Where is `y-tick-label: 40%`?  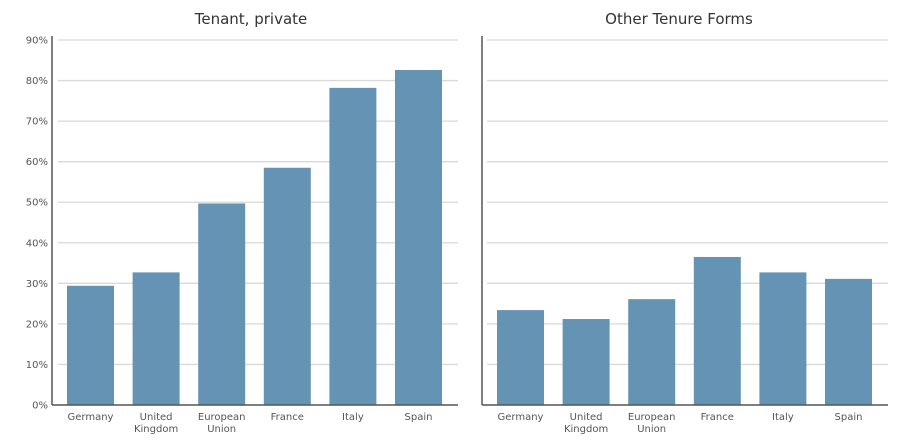
y-tick-label: 40% is located at coordinates (37, 243).